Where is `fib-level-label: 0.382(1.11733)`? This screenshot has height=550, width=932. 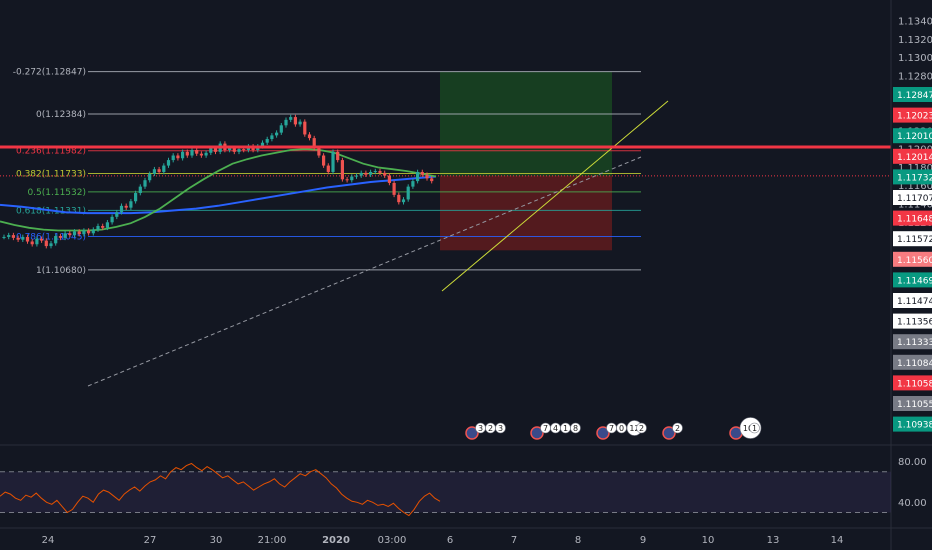
fib-level-label: 0.382(1.11733) is located at coordinates (51, 175).